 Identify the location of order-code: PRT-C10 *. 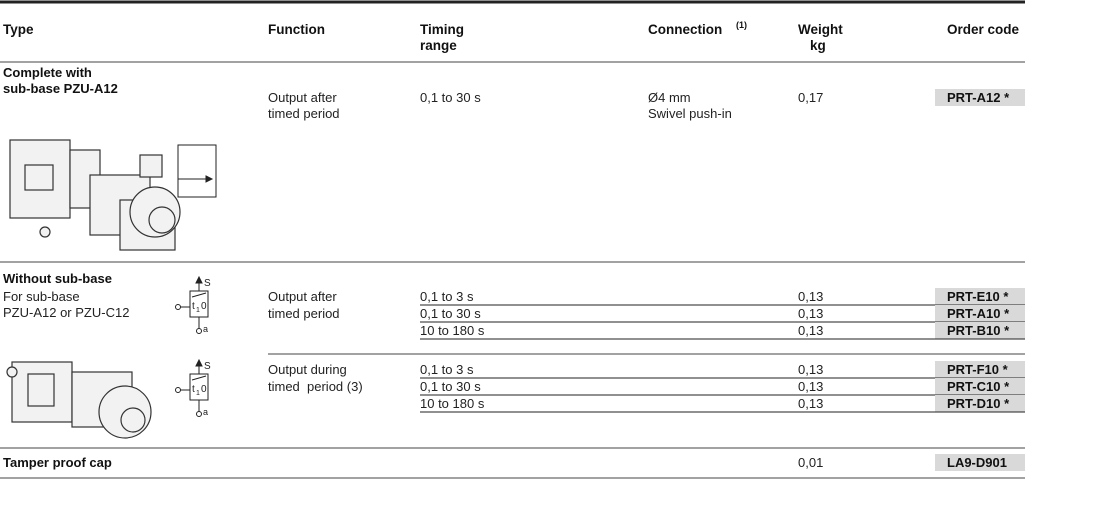
(978, 386).